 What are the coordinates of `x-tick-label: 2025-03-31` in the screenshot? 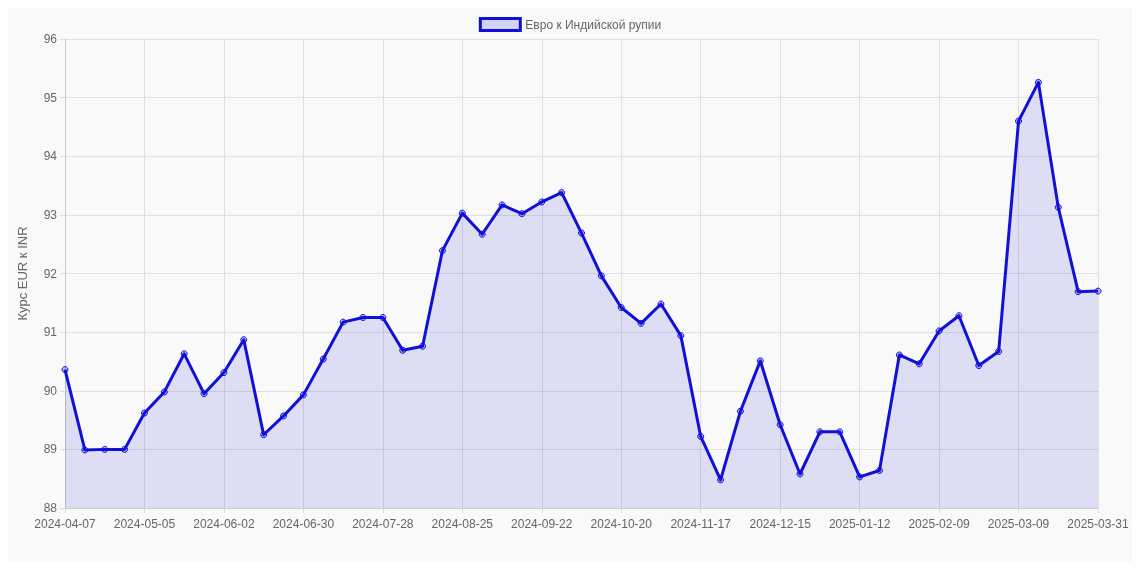 It's located at (1098, 524).